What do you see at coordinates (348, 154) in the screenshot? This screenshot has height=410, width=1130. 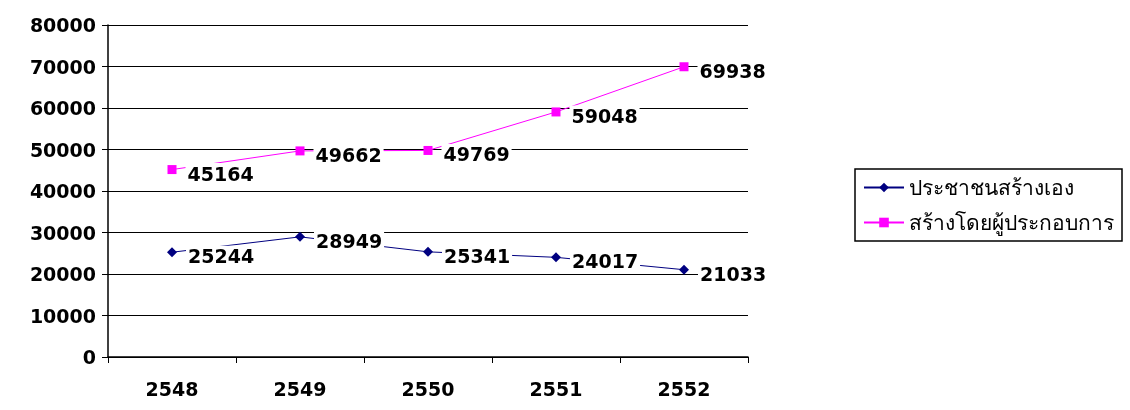 I see `data-label: 49662` at bounding box center [348, 154].